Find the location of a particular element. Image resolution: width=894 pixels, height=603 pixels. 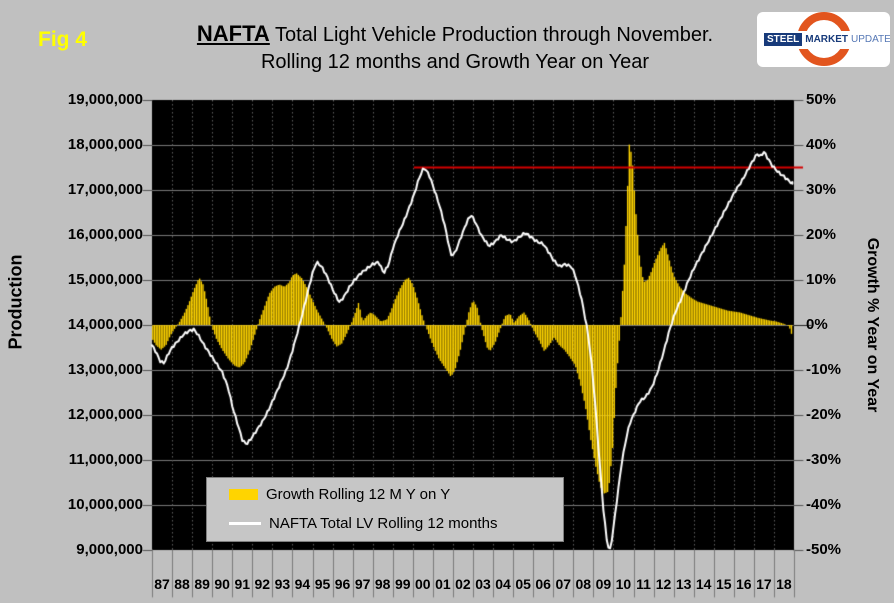

x-axis-tick-label: 96 is located at coordinates (342, 584).